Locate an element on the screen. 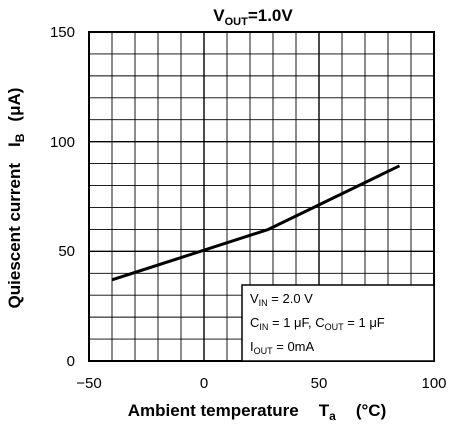 The height and width of the screenshot is (428, 454). annotation-line: VIN = 2.0 V is located at coordinates (281, 299).